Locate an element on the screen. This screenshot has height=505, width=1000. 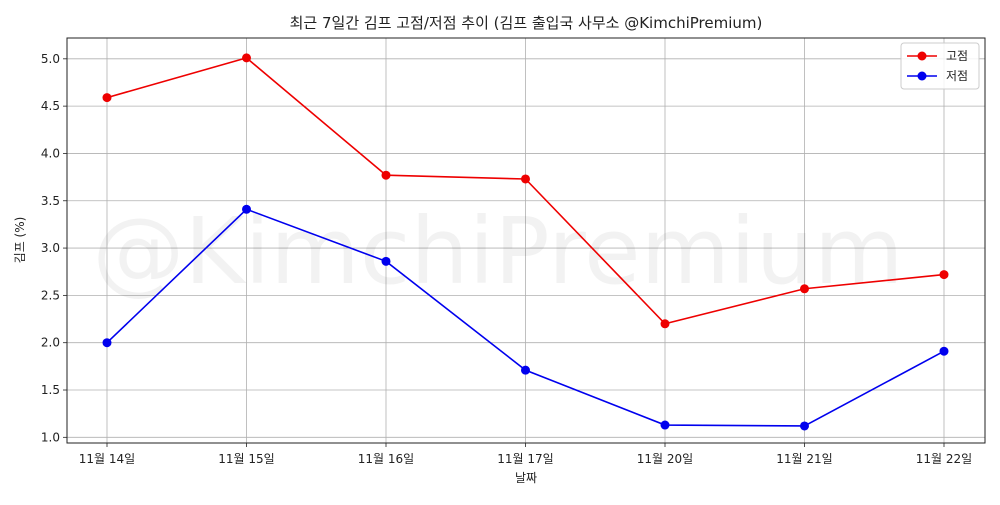
y-tick-label: 3.5 is located at coordinates (50, 201).